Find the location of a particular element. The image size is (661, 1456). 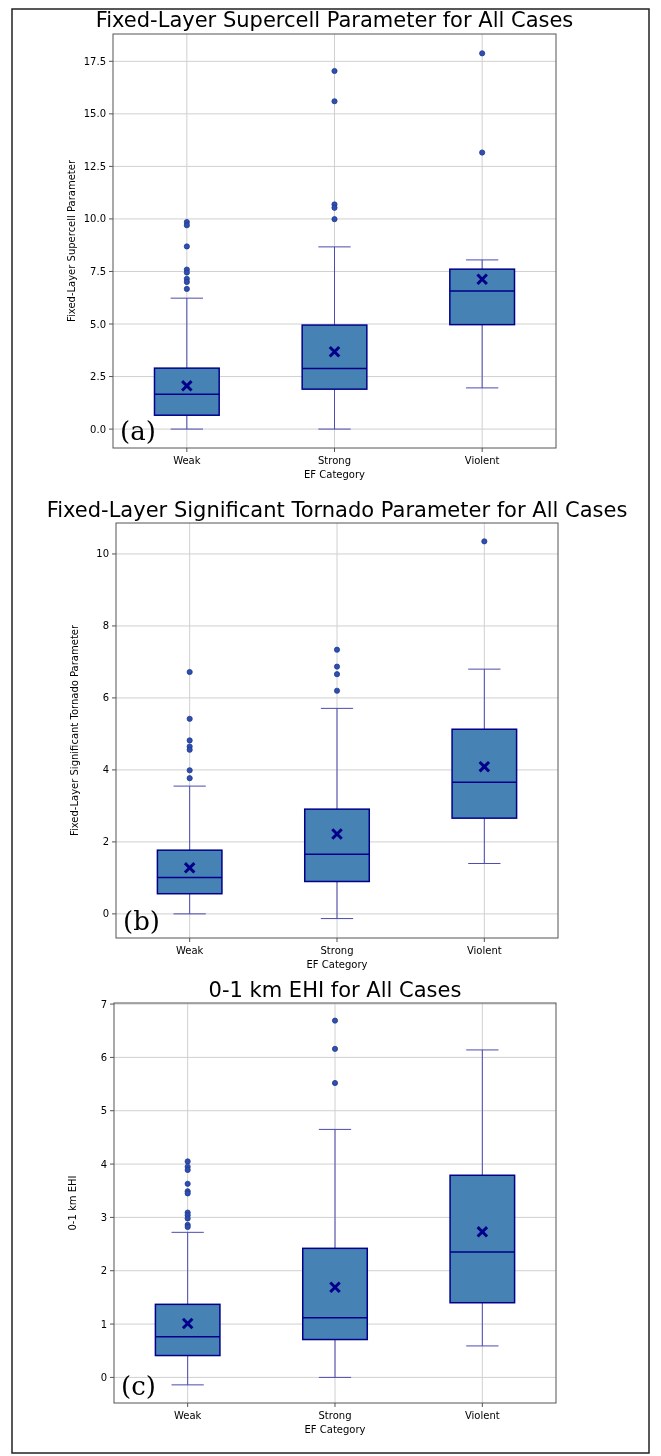

y-tick-label: 1 is located at coordinates (103, 1324).